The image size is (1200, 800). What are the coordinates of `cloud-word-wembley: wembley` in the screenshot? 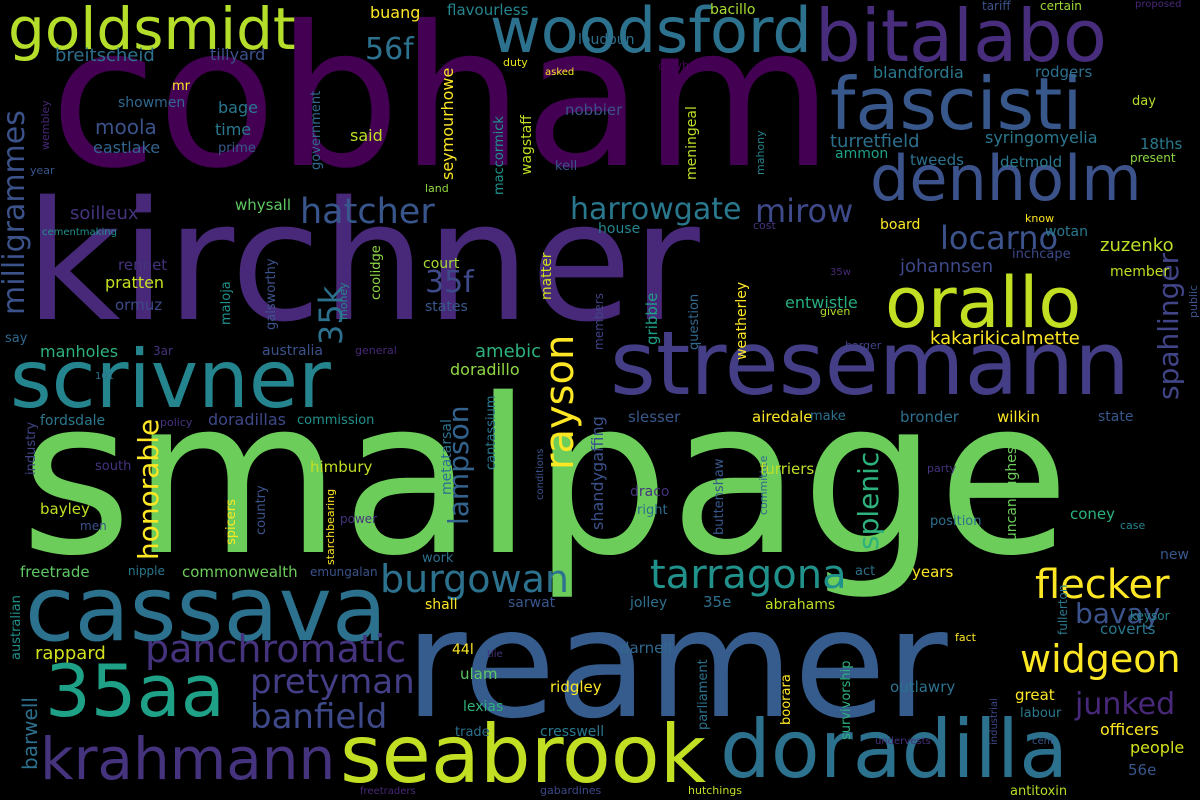 It's located at (45, 125).